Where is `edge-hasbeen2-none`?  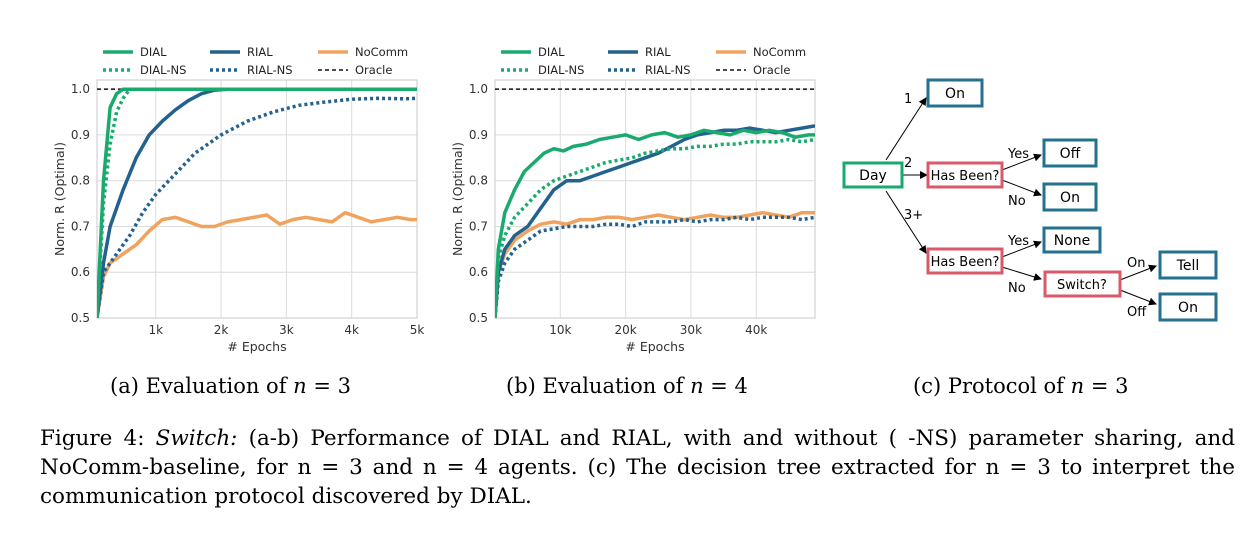
edge-hasbeen2-none is located at coordinates (1021, 249).